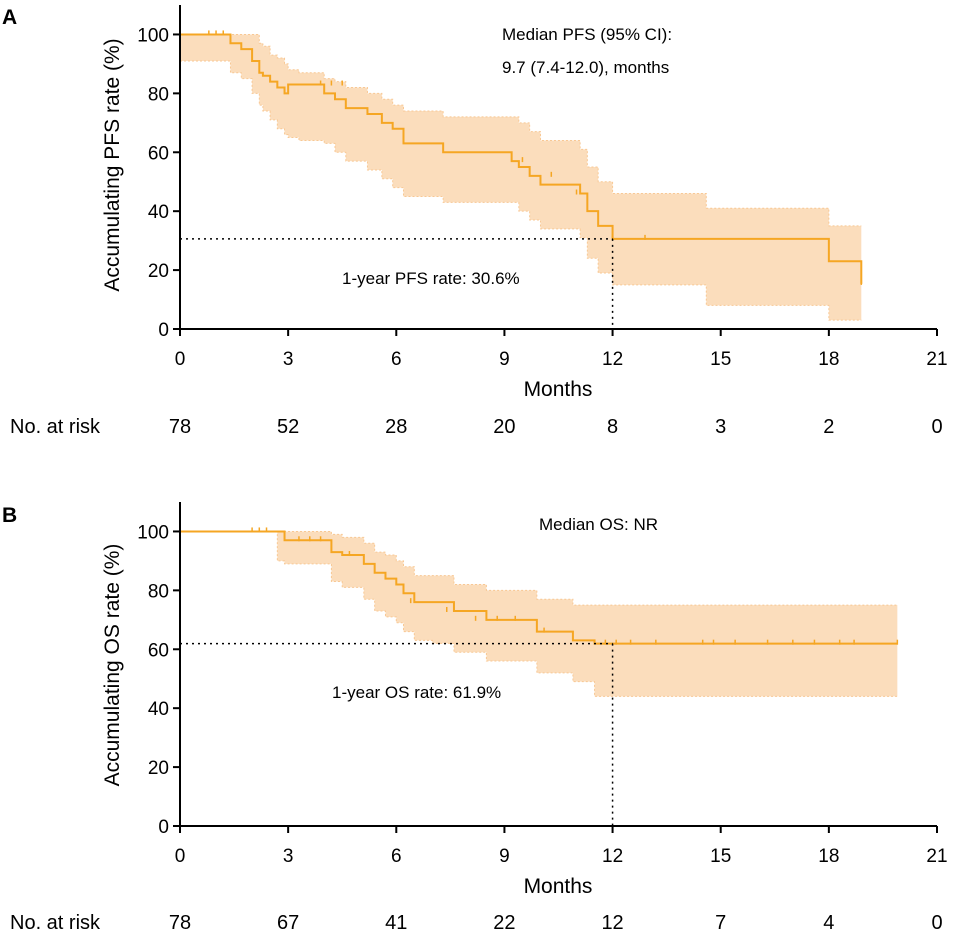 This screenshot has height=938, width=953. Describe the element at coordinates (558, 389) in the screenshot. I see `pfs-x-axis-title: Months` at that location.